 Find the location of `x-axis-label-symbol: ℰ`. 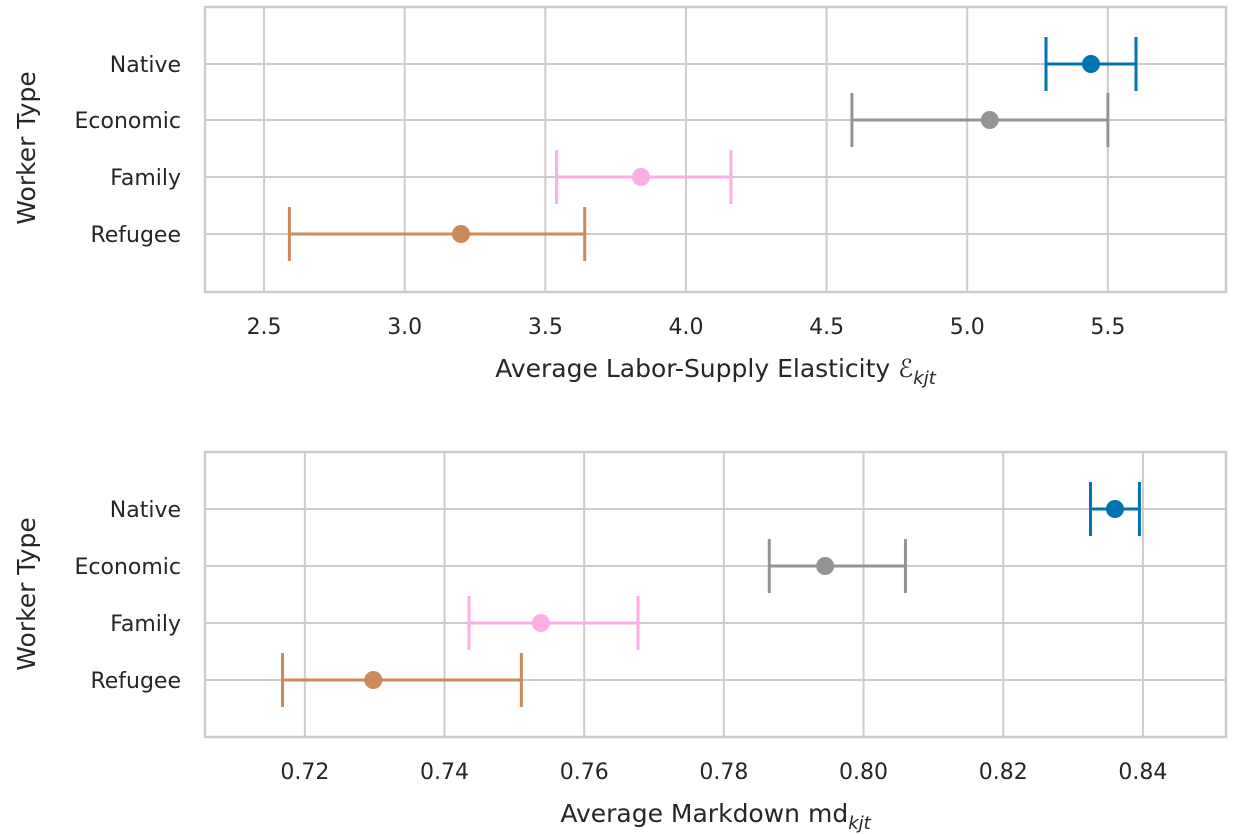

x-axis-label-symbol: ℰ is located at coordinates (905, 368).